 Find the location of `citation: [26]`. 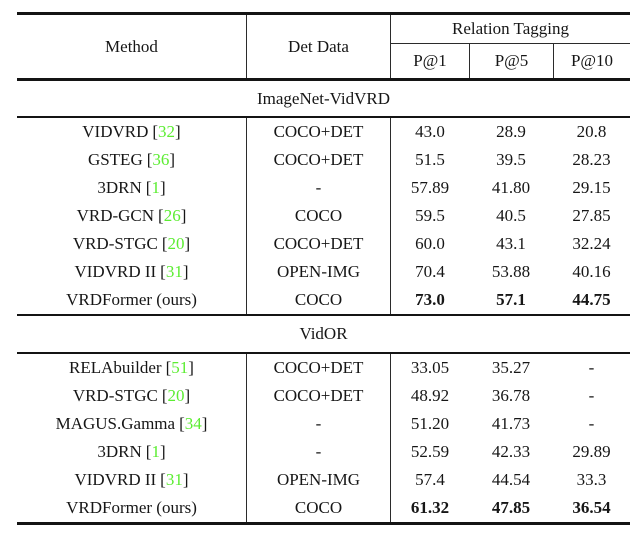

citation: [26] is located at coordinates (172, 215).